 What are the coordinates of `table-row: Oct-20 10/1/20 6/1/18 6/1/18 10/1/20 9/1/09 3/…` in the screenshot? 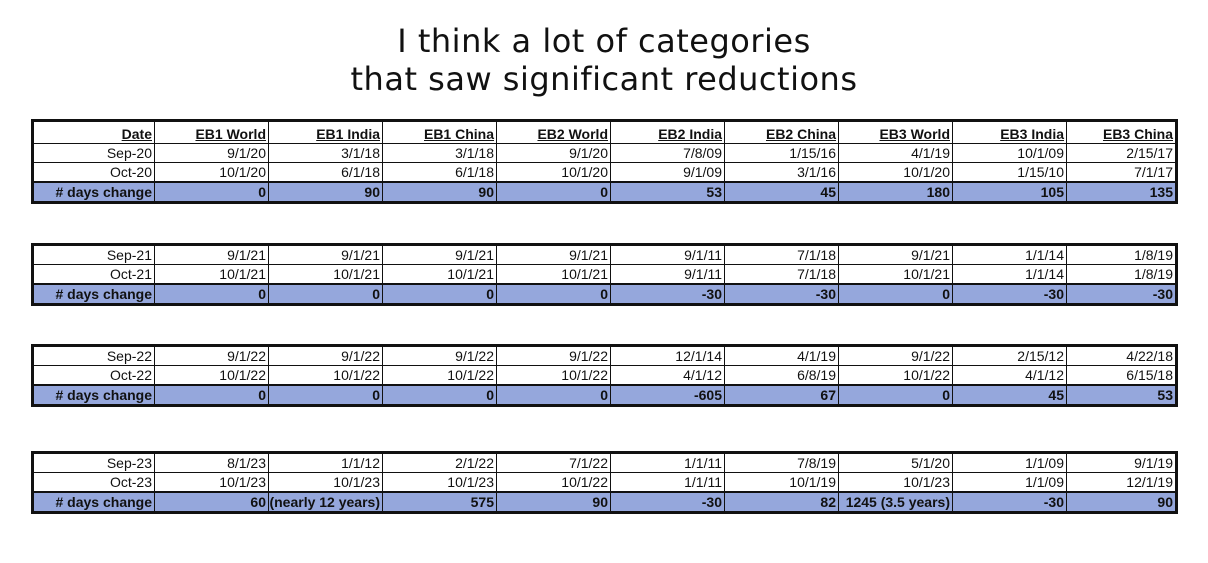 It's located at (604, 172).